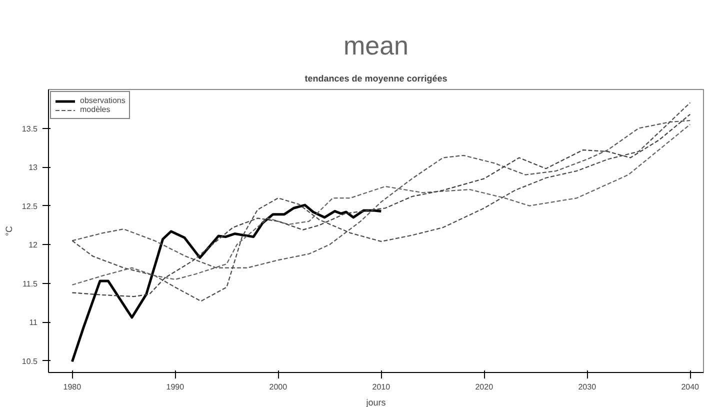 Image resolution: width=705 pixels, height=407 pixels. I want to click on y-tick-label: 10.5, so click(30, 361).